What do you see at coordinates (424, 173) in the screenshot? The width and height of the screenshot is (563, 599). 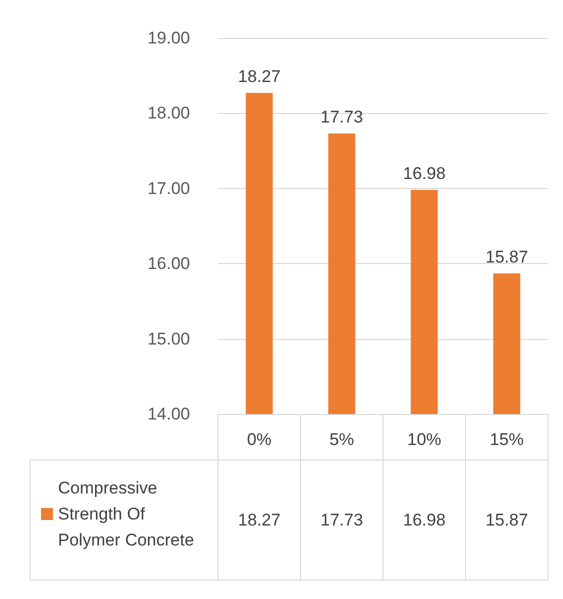 I see `text: 16.98` at bounding box center [424, 173].